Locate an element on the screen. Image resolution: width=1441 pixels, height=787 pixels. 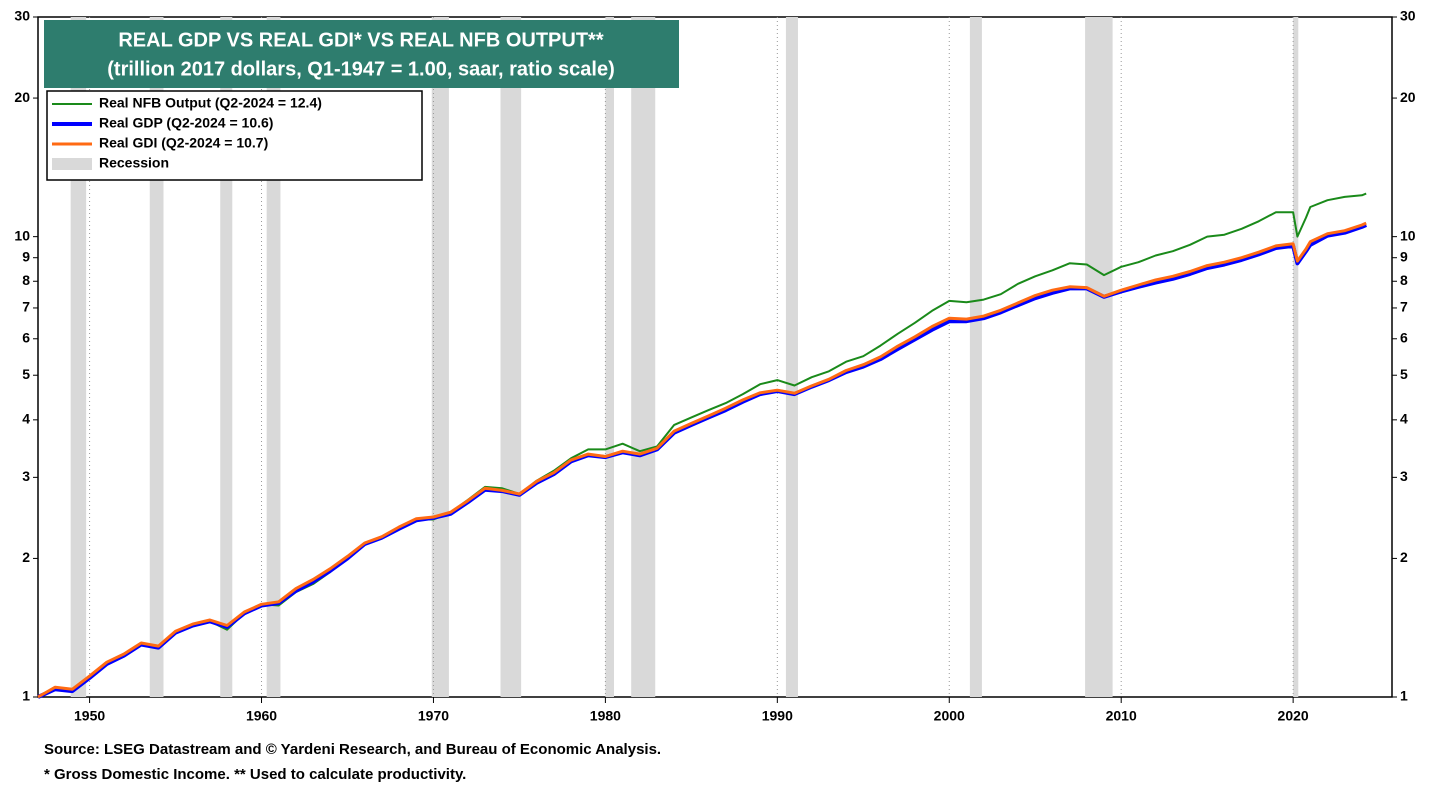
title-box is located at coordinates (361, 54).